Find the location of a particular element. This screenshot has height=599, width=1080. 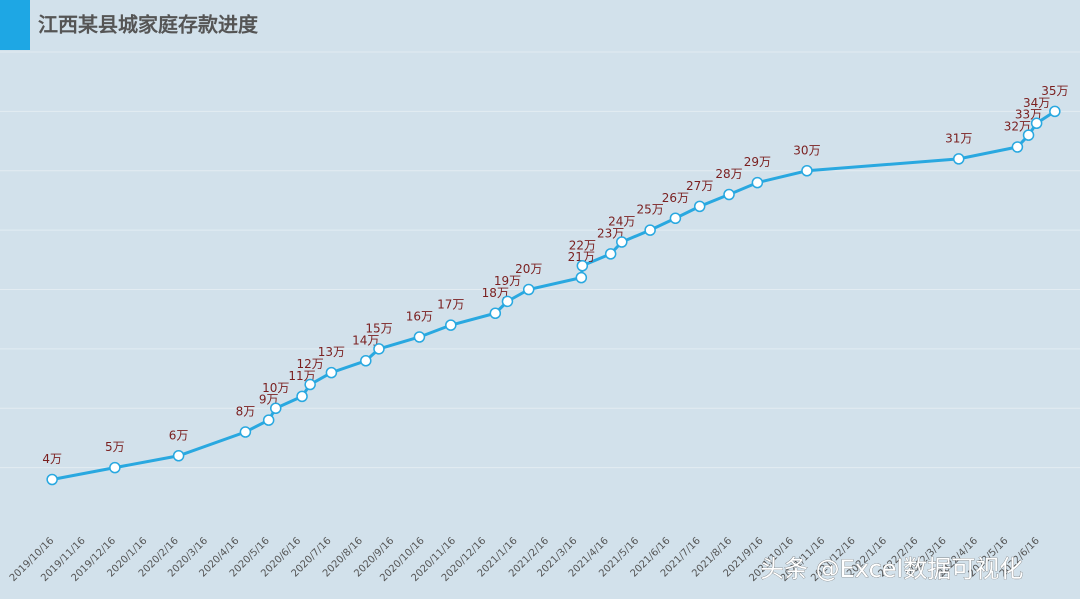

data-label: 5万 is located at coordinates (115, 447).